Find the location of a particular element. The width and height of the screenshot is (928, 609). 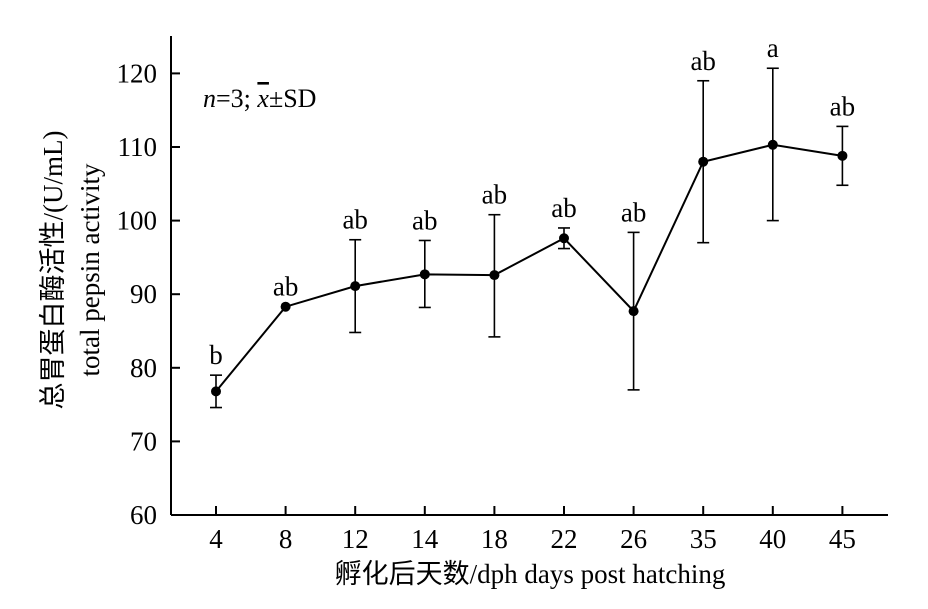

significance-letter: a is located at coordinates (773, 48).